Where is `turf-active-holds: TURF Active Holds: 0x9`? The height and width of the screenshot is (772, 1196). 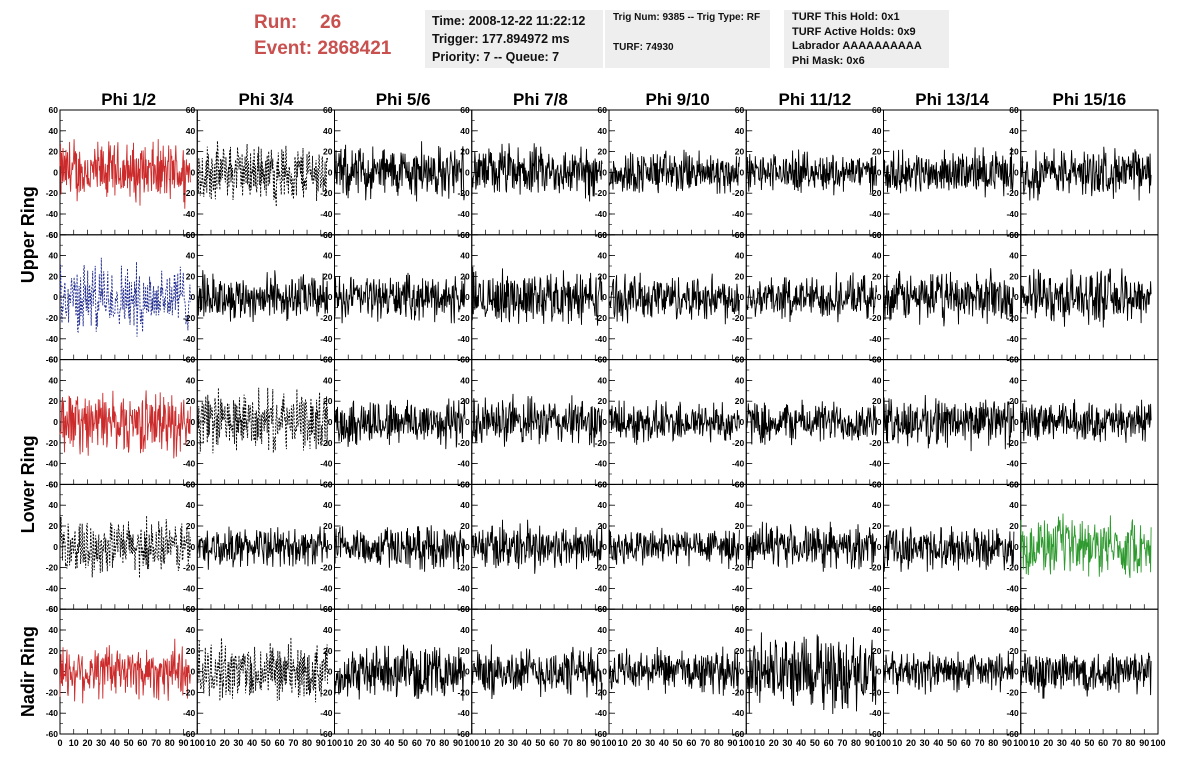 turf-active-holds: TURF Active Holds: 0x9 is located at coordinates (854, 31).